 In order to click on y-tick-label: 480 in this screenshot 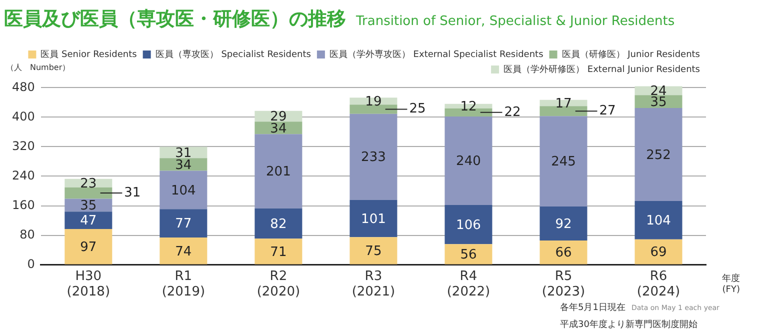, I will do `click(23, 87)`.